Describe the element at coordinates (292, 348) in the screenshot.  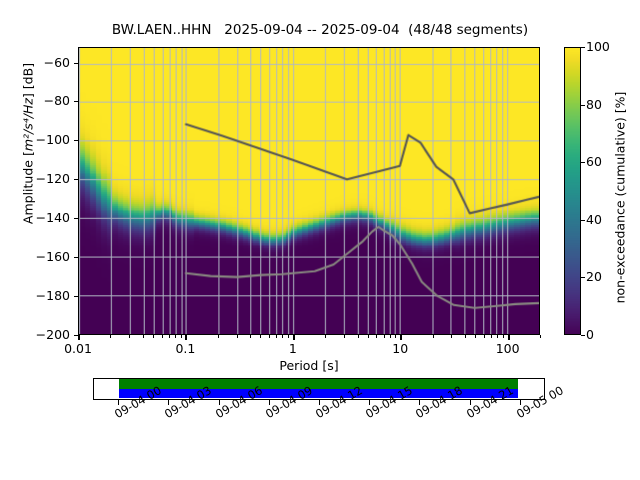
I see `x-axis-tick-label: 1` at that location.